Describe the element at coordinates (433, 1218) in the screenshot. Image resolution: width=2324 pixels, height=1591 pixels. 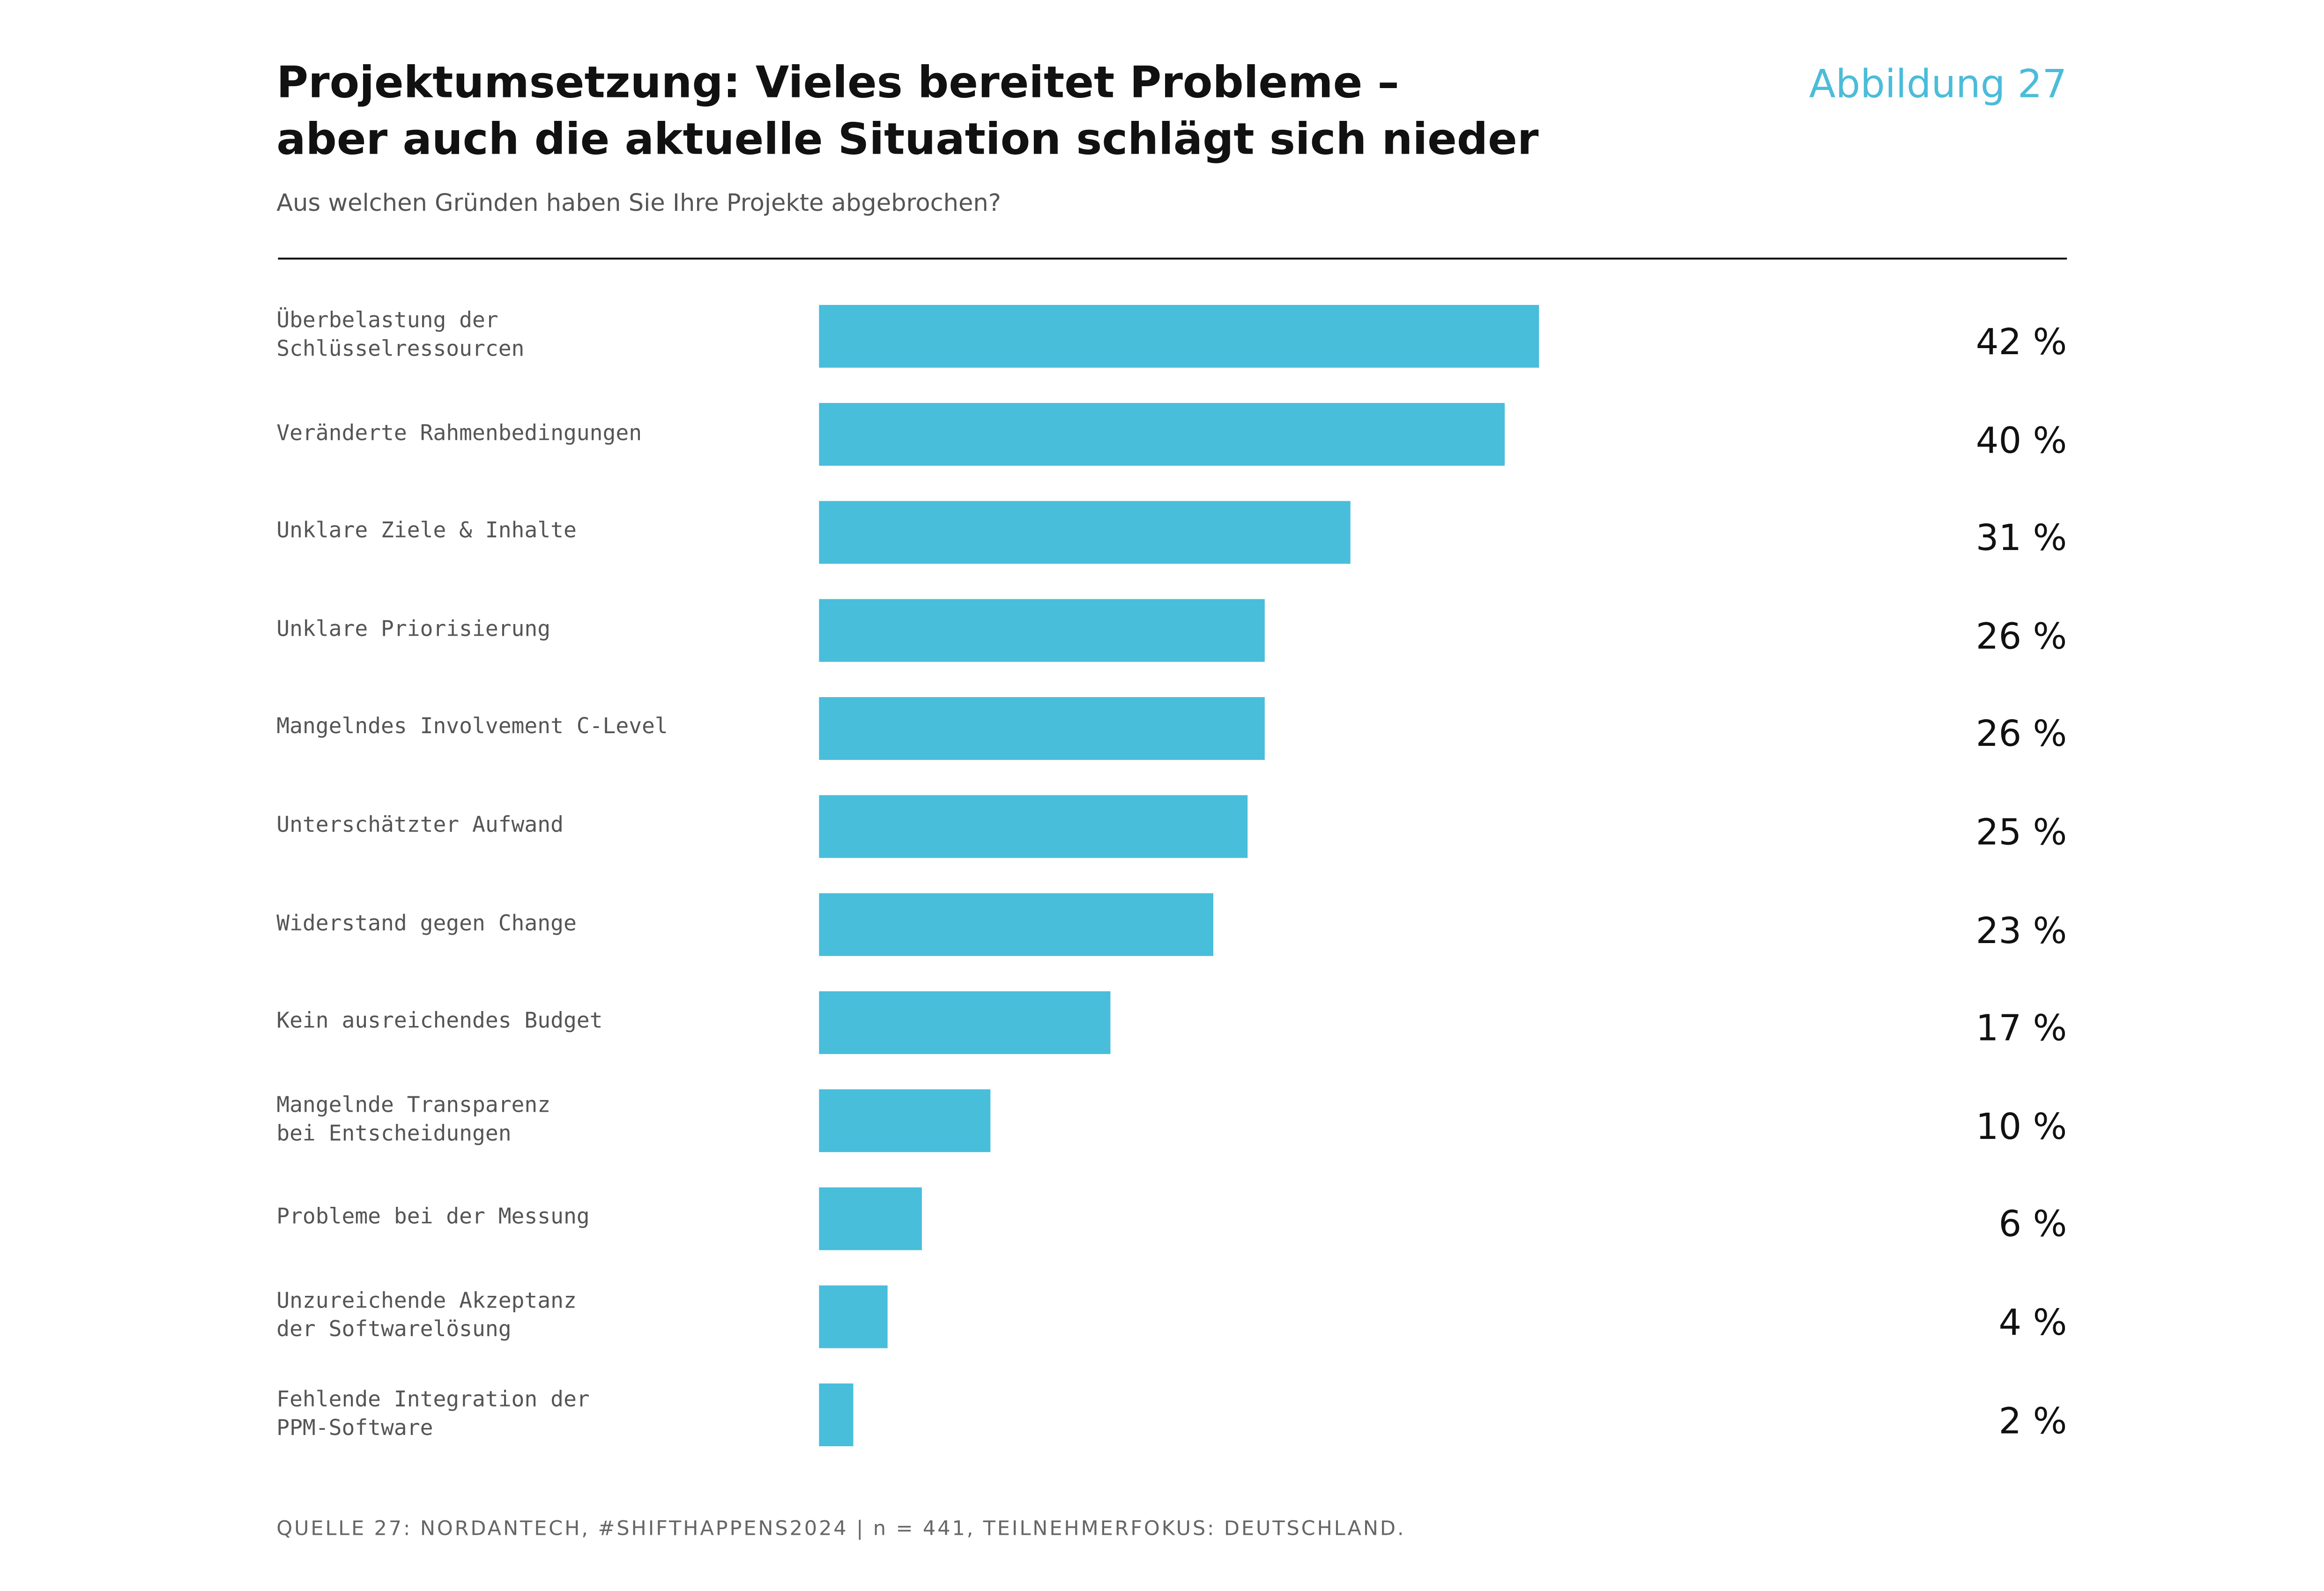
I see `category-label: Probleme bei der Messung` at that location.